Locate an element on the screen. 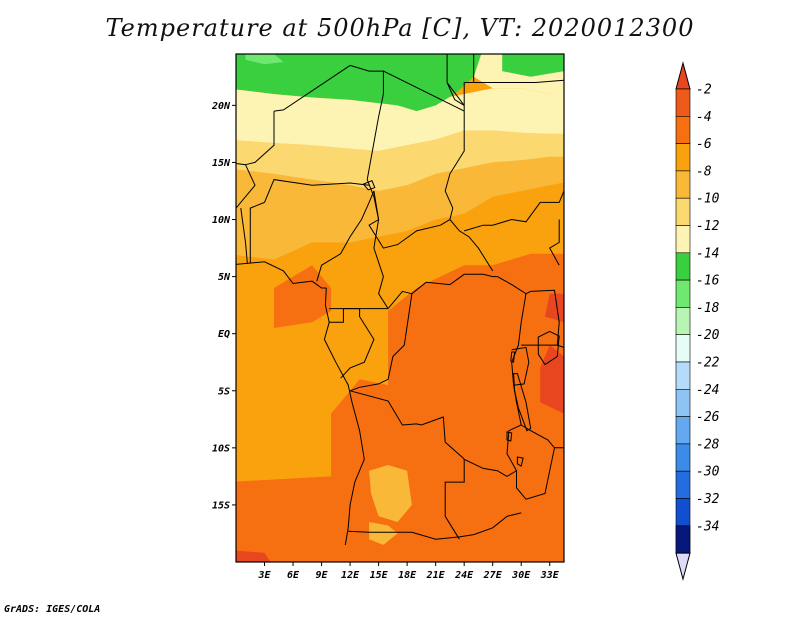  lon-tick-label: 18E is located at coordinates (407, 575).